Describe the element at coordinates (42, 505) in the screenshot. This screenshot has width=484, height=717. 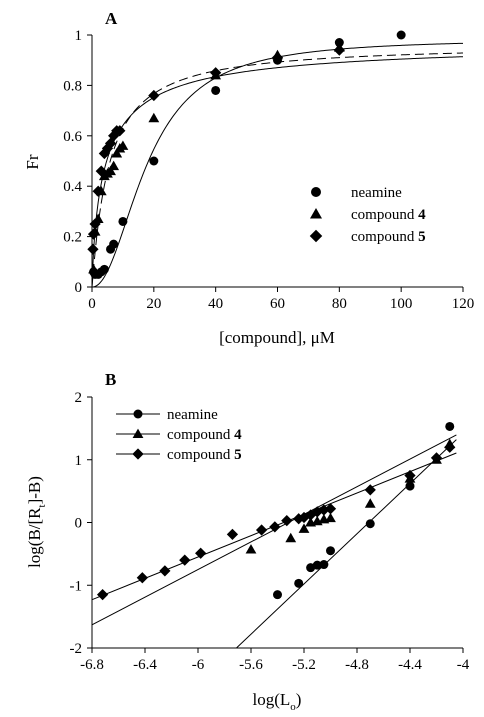
I see `panel-b-y-title-sub: t` at that location.